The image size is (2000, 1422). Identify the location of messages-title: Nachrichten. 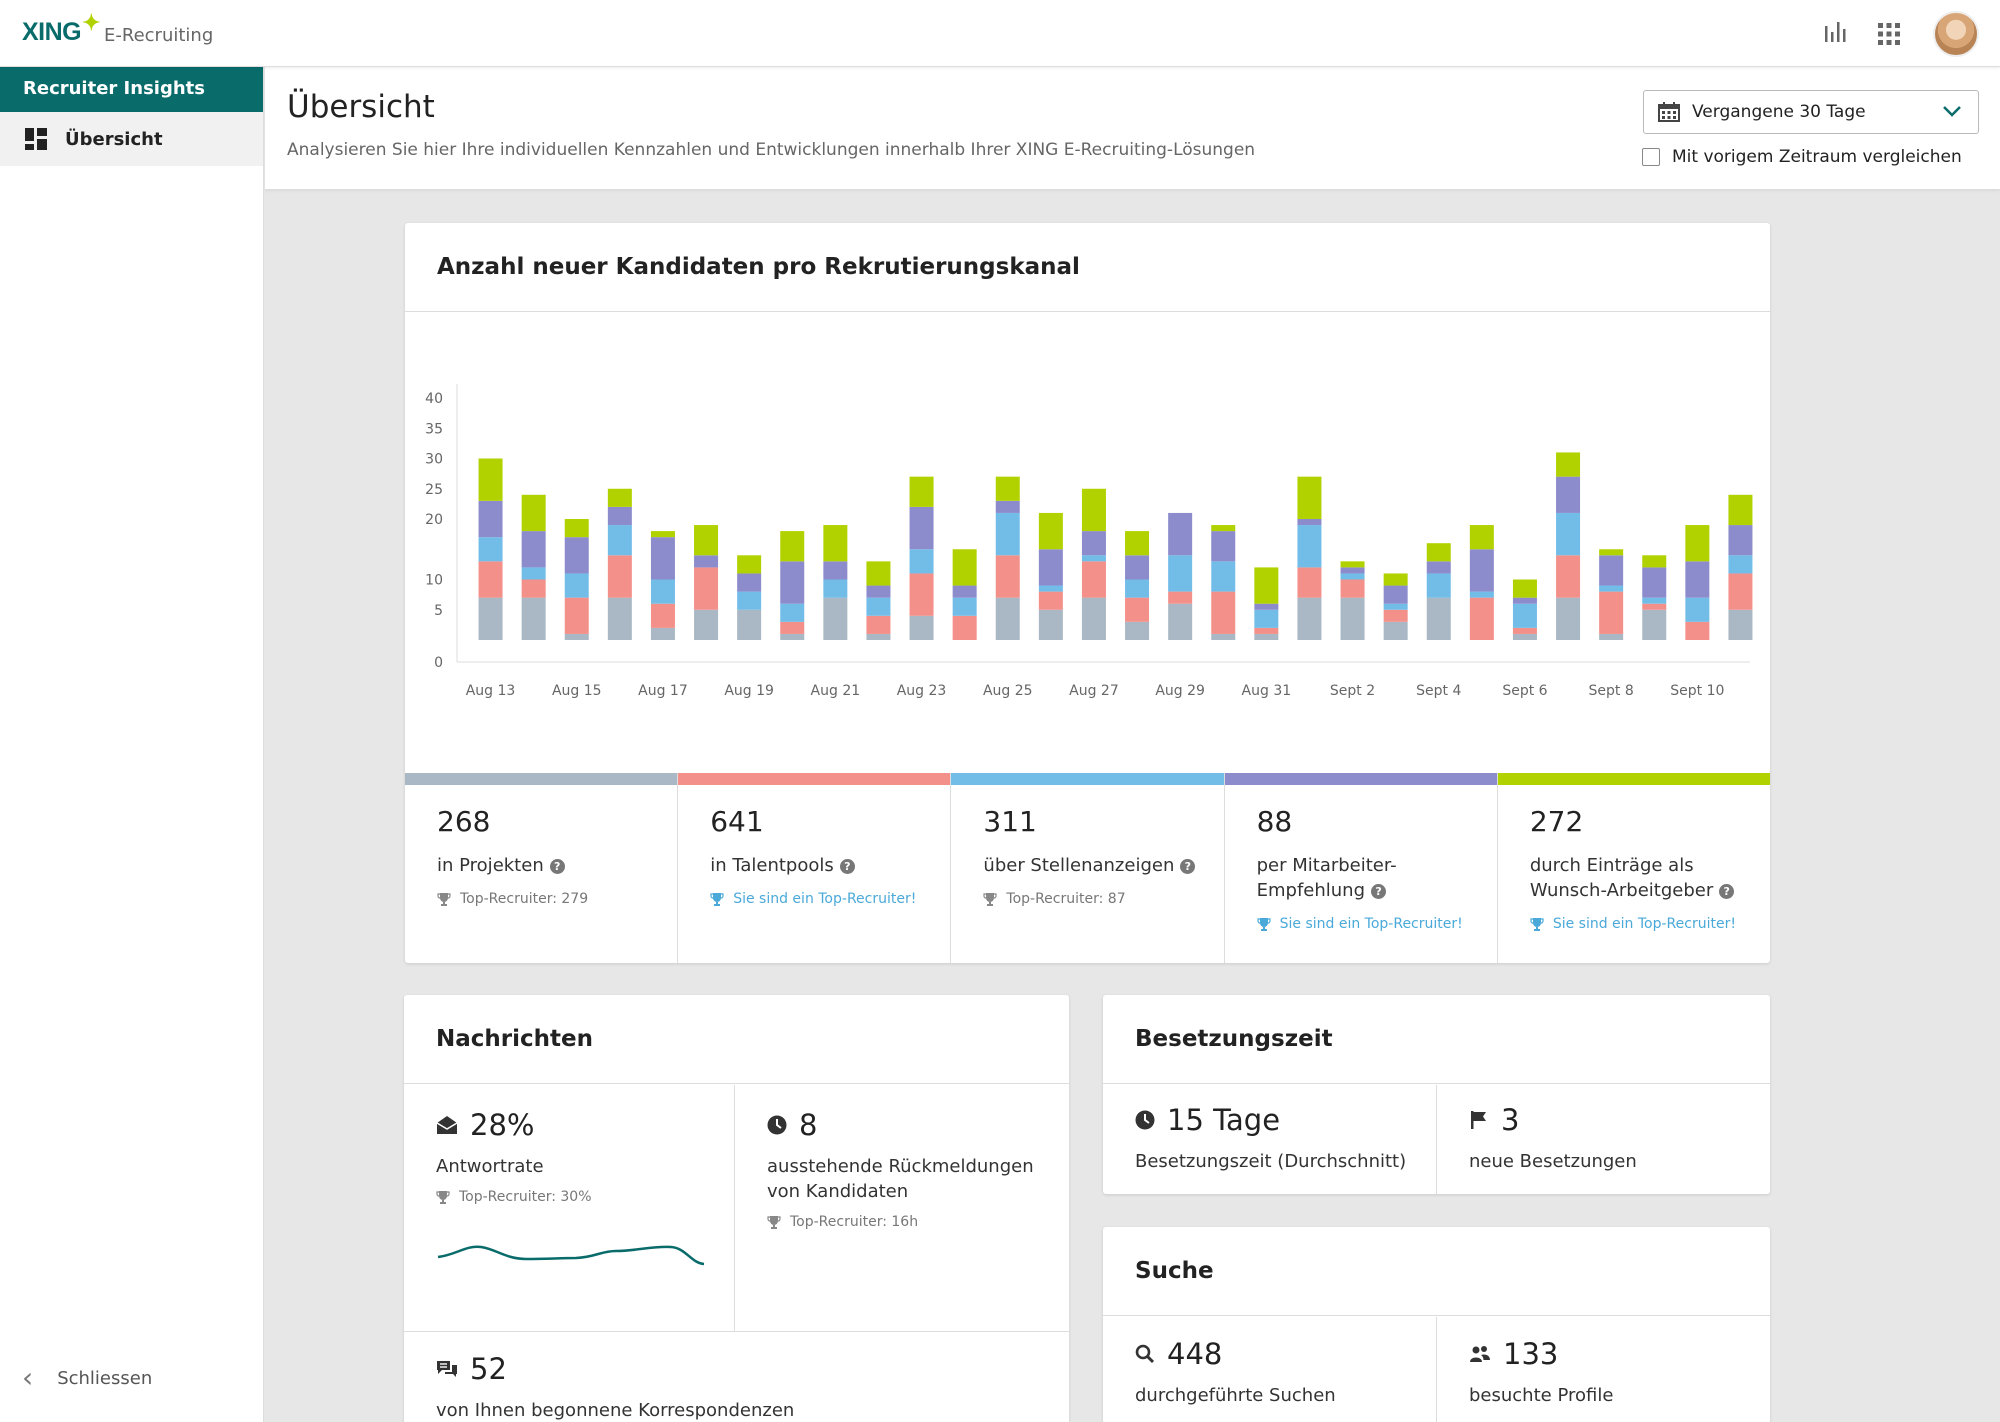
(736, 1039).